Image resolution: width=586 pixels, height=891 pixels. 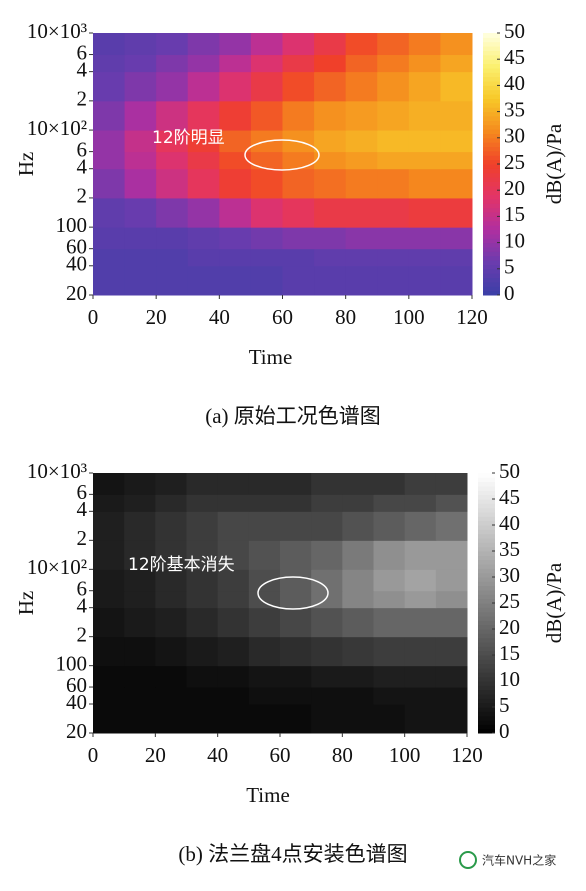 I want to click on x-tick-label: 0, so click(x=93, y=317).